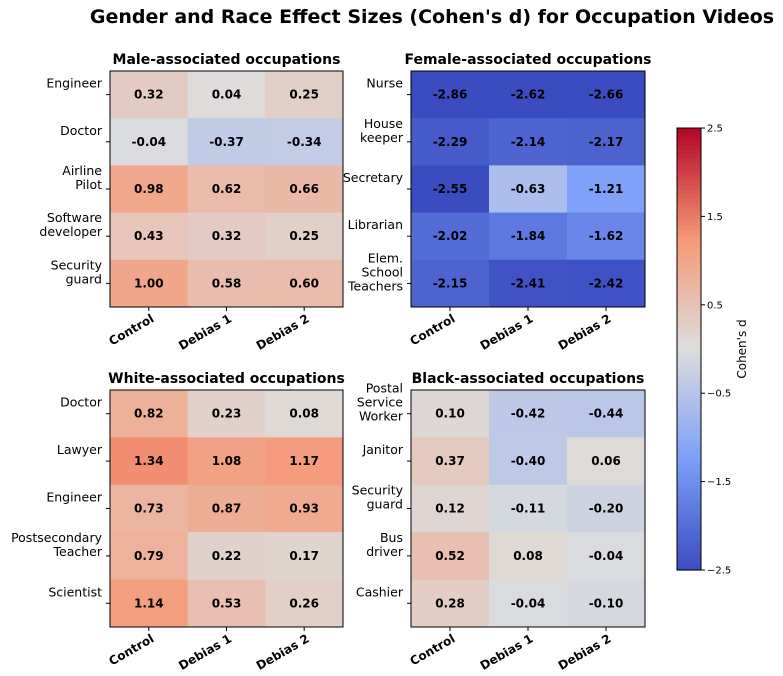  I want to click on cell-value-label: -2.66, so click(606, 95).